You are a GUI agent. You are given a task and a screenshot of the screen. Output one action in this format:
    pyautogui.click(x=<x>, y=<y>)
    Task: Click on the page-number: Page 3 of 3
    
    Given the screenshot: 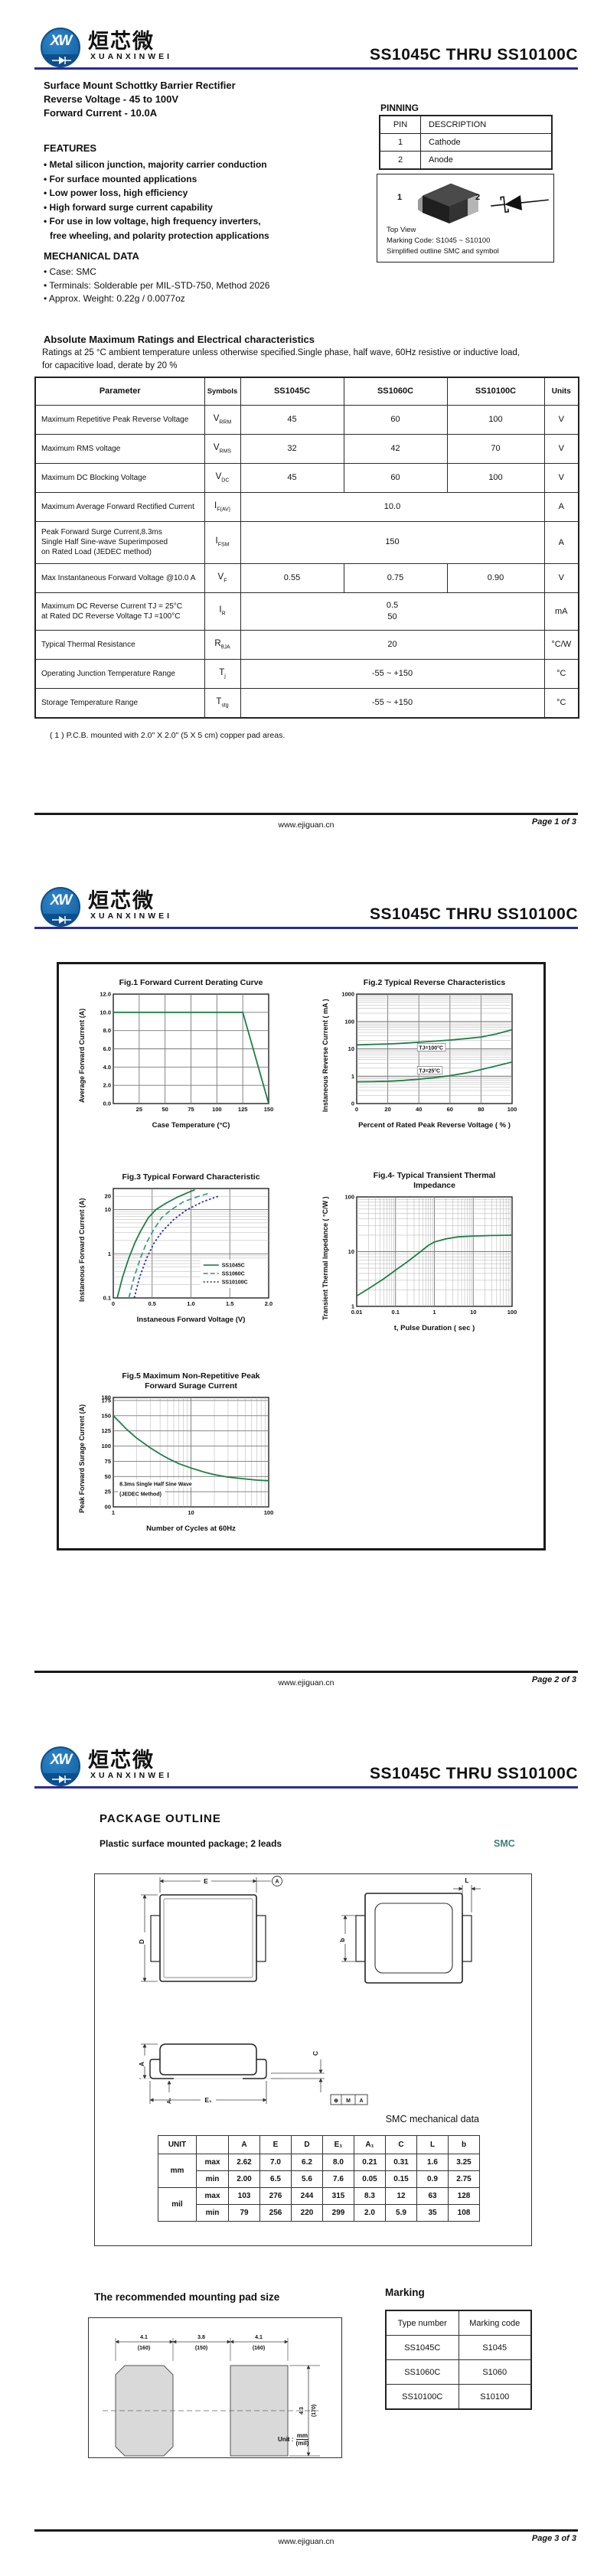 What is the action you would take?
    pyautogui.click(x=554, y=2538)
    